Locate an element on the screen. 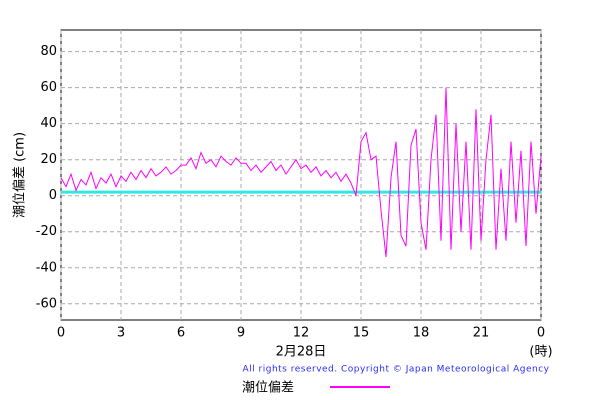 The image size is (600, 400). y-tick-label: 60 is located at coordinates (48, 87).